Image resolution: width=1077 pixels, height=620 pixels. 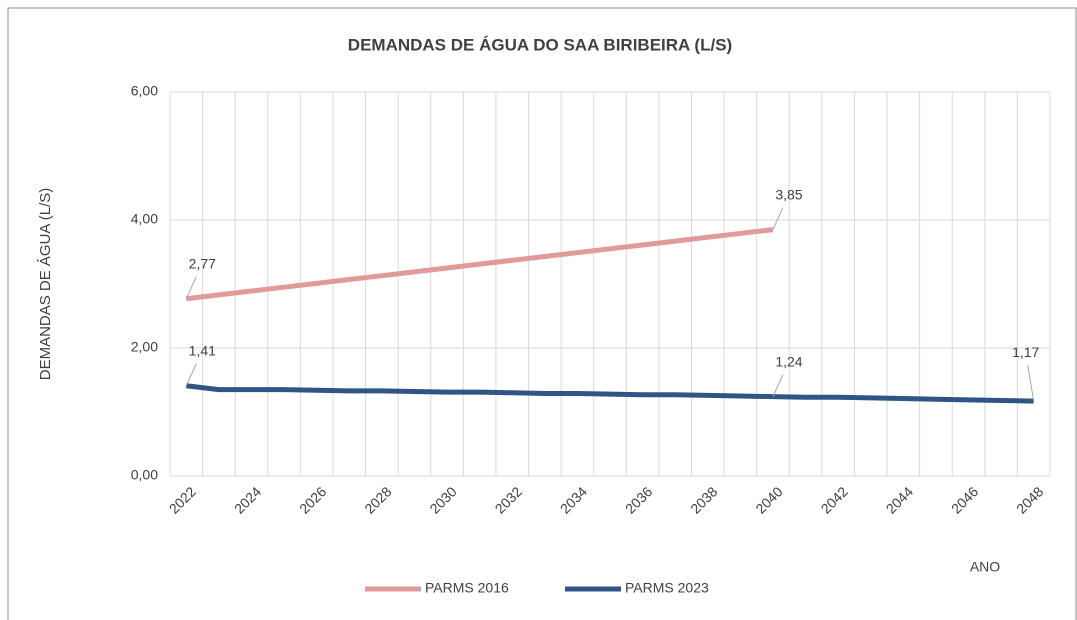 I want to click on data-label: 1,17, so click(x=1025, y=352).